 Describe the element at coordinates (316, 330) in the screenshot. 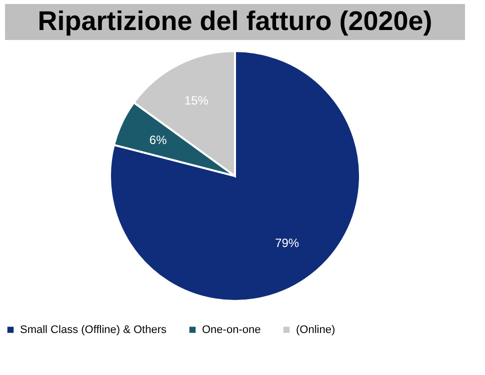

I see `legend-label: (Online)` at that location.